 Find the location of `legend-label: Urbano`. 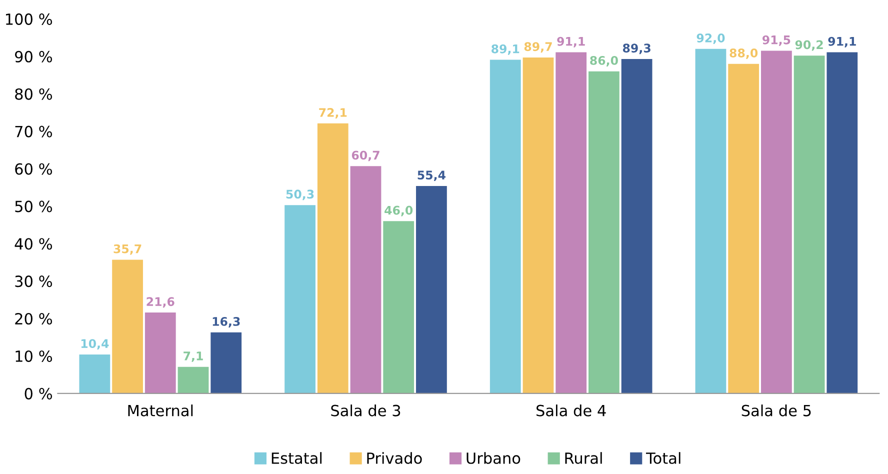

legend-label: Urbano is located at coordinates (493, 458).